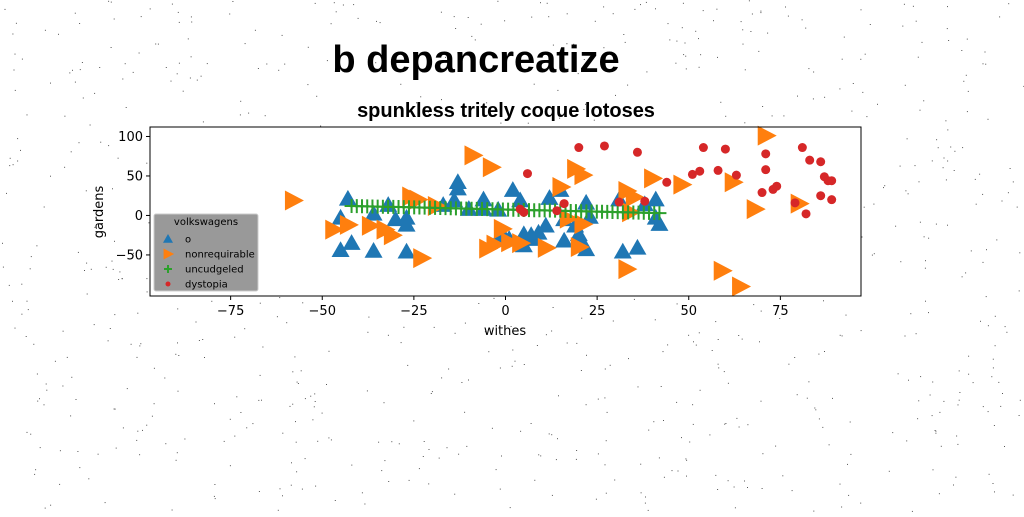  Describe the element at coordinates (133, 196) in the screenshot. I see `y-axis-ticks: 100 50 0 −50` at that location.